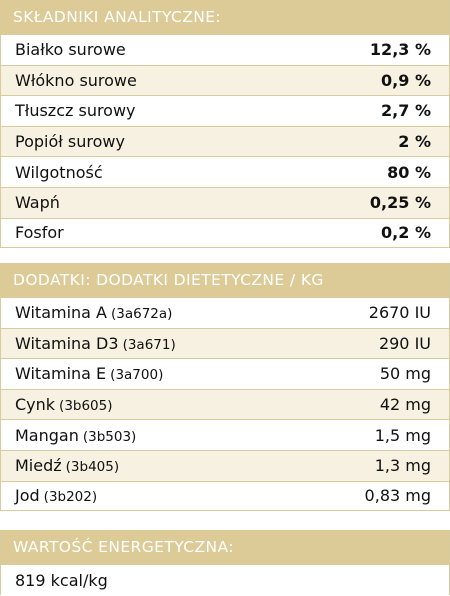 The height and width of the screenshot is (596, 450). Describe the element at coordinates (225, 373) in the screenshot. I see `table-row: Witamina E (3a700) 50 mg` at that location.